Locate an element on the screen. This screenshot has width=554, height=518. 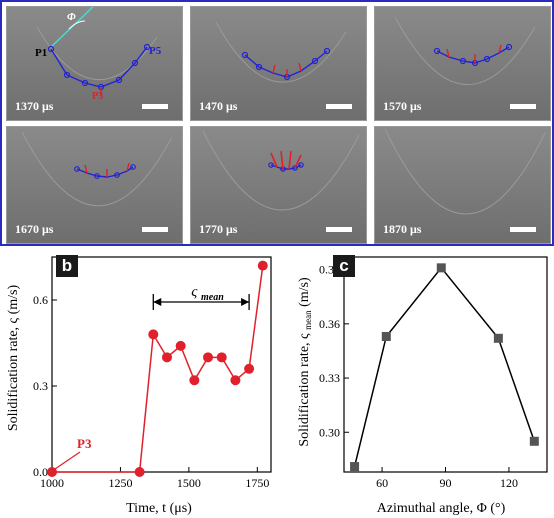
y-label-main: Solidification rate, ς is located at coordinates (304, 390).